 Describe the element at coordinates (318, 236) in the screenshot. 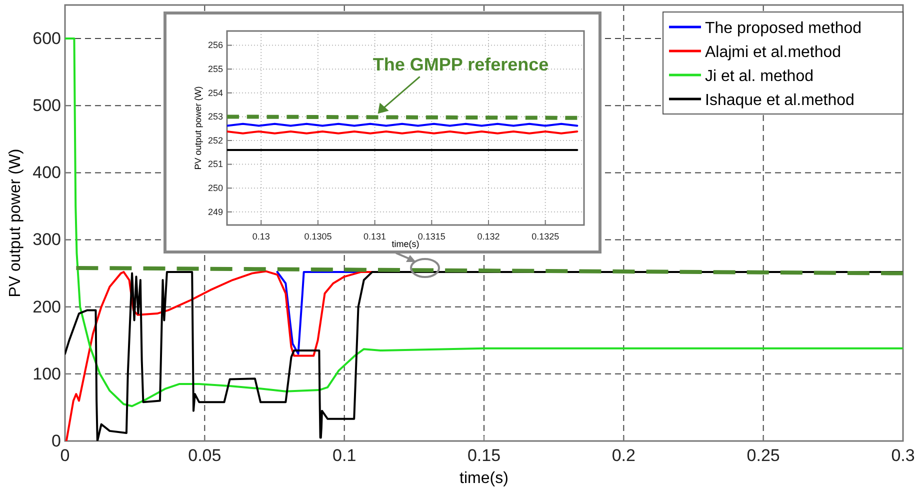

I see `x-tick-label: 0.1305` at that location.